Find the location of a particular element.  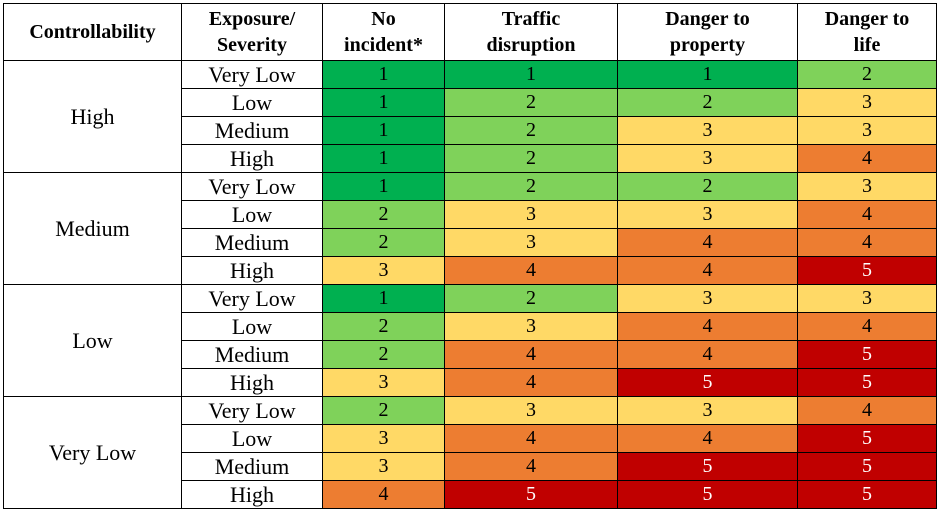

table-row: Low 1 2 2 3 is located at coordinates (470, 102).